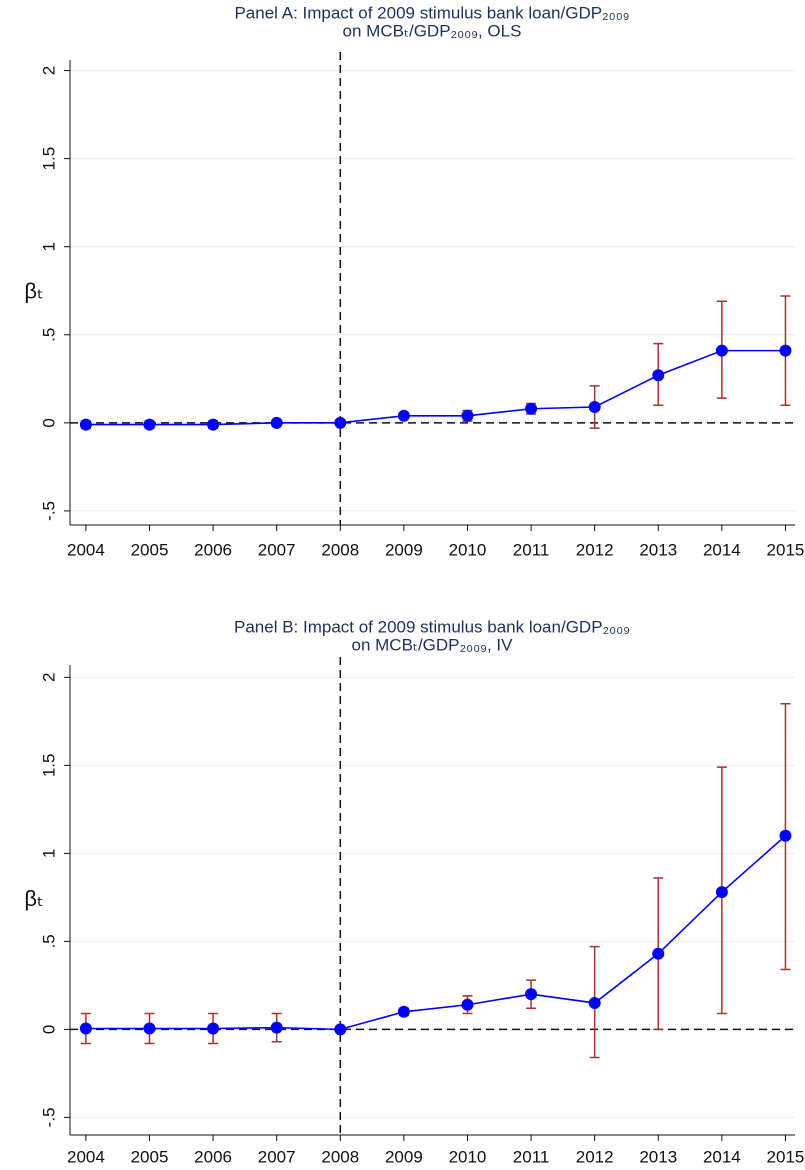  I want to click on chart-subtitle: on MCBₜ/GDP₂₀₀₉, IV, so click(433, 644).